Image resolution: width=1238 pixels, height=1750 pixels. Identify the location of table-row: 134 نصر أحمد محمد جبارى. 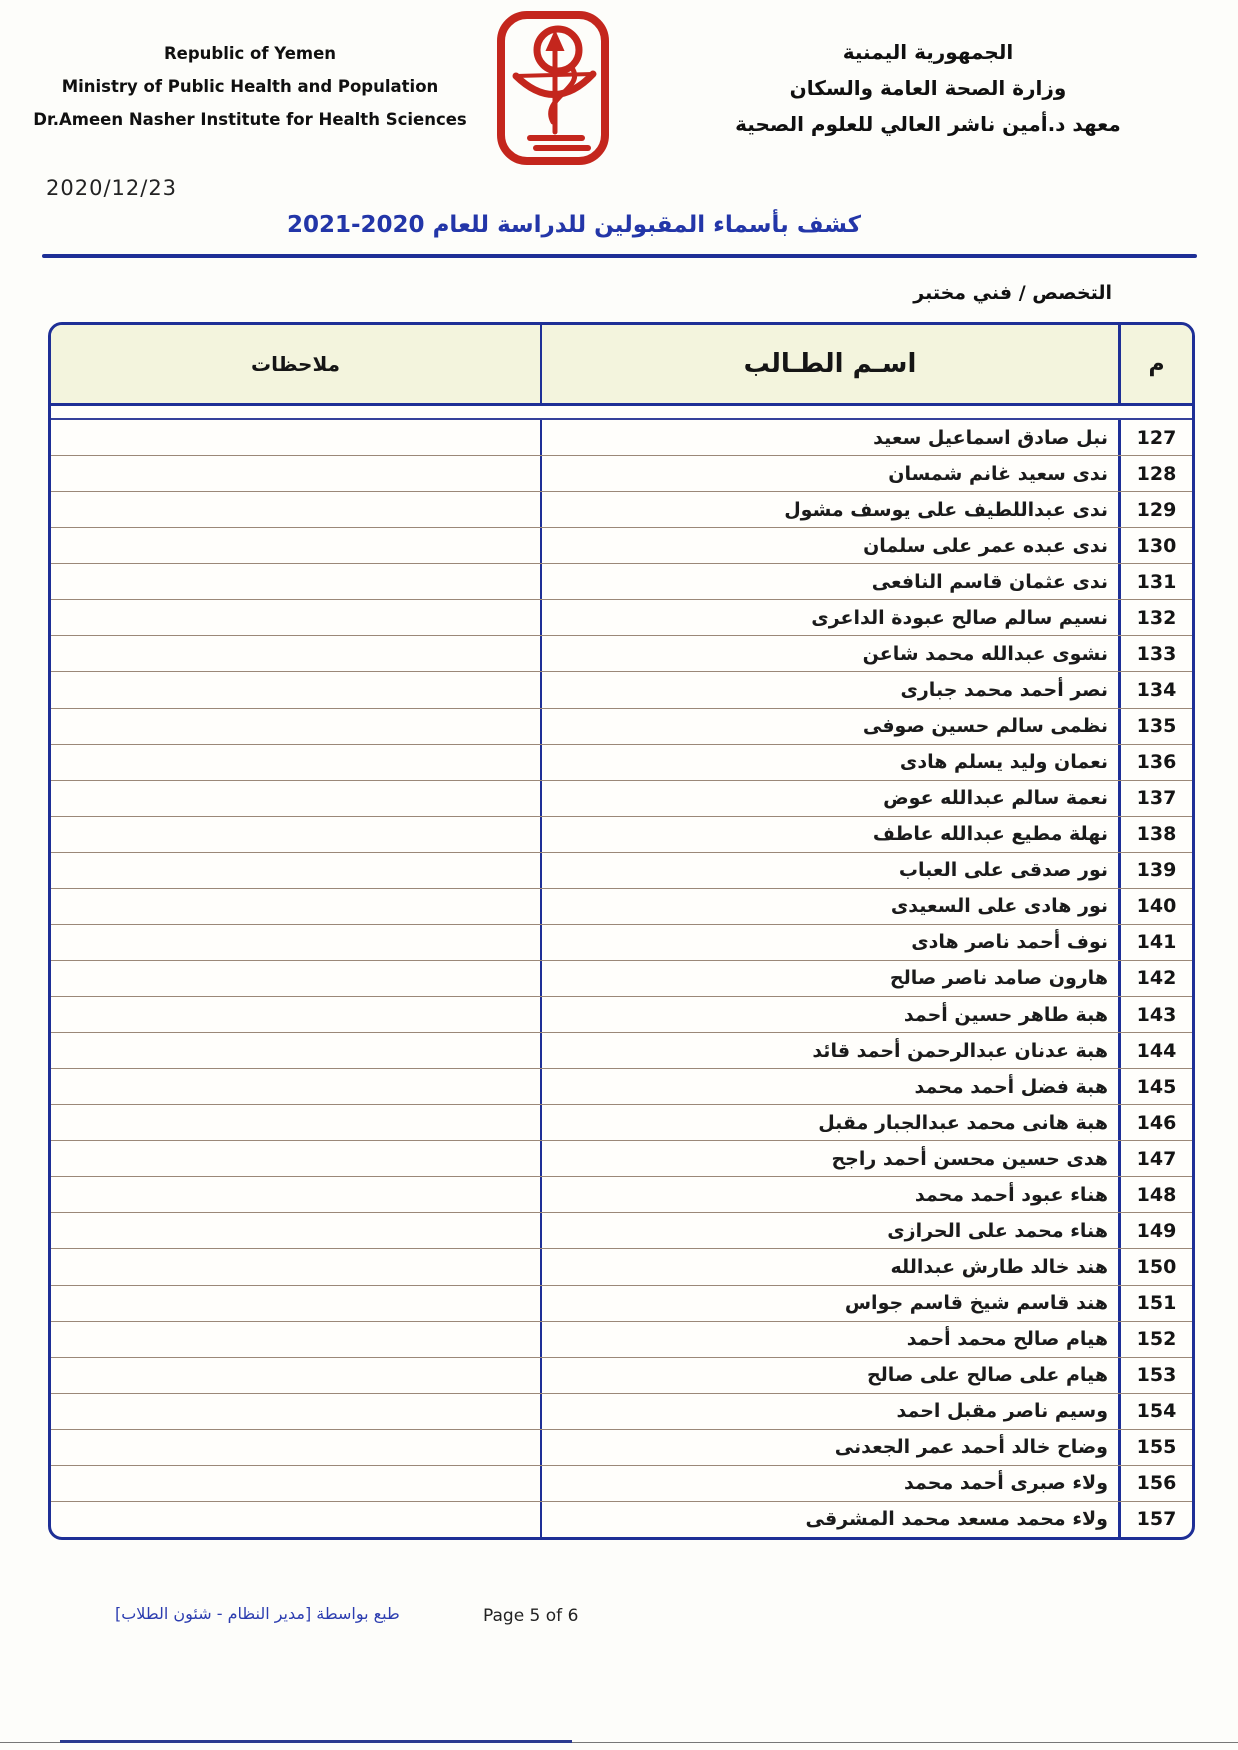
(621, 690).